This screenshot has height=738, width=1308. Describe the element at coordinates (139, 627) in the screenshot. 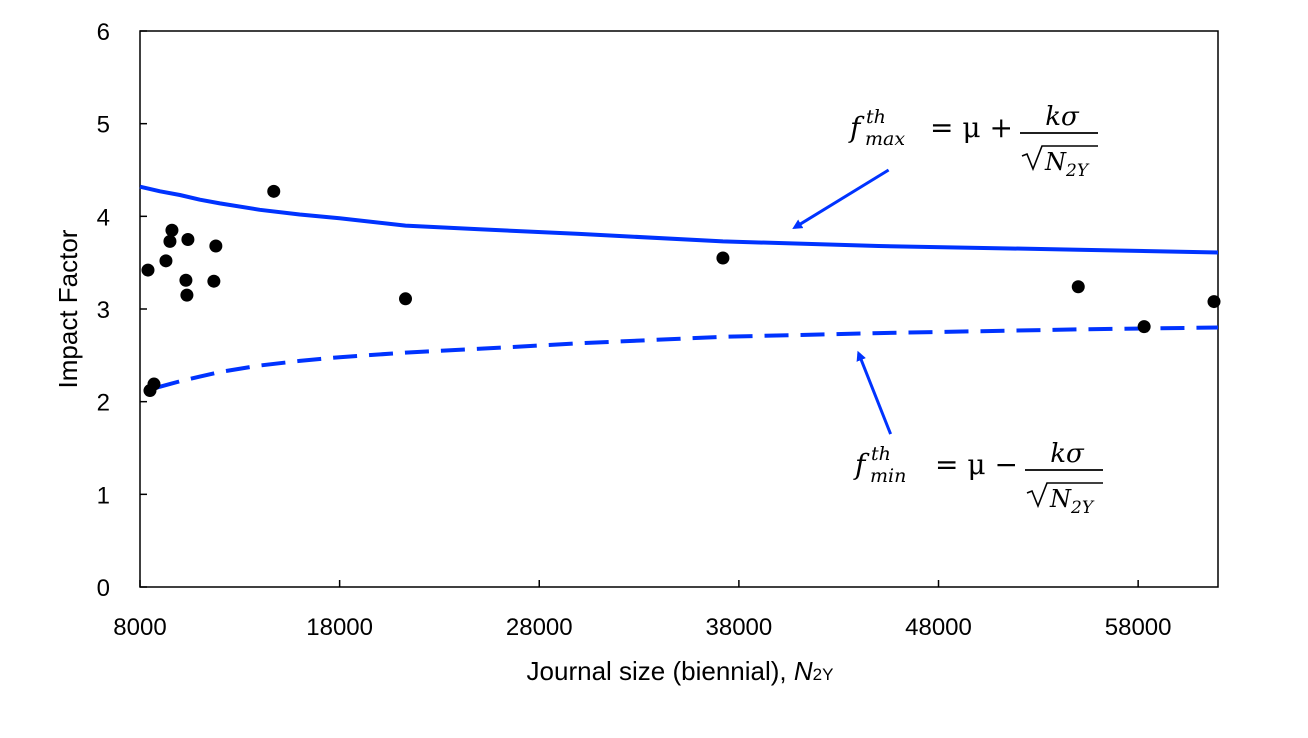

I see `x-tick-label: 8000` at that location.